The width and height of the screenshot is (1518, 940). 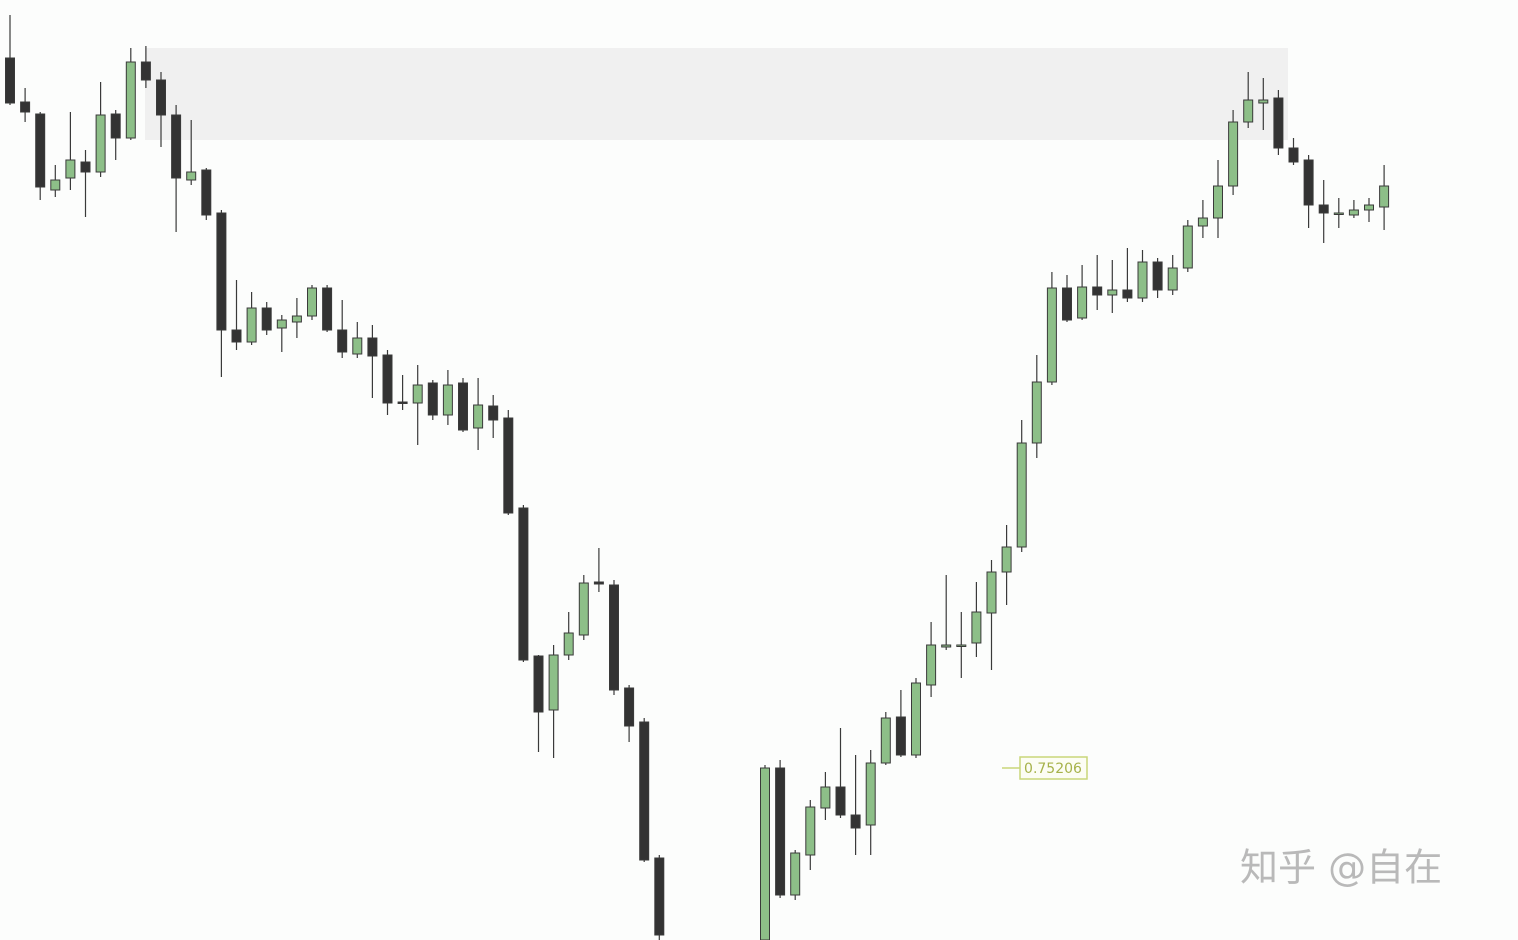 I want to click on watermark: 知乎 @自在, so click(x=1341, y=868).